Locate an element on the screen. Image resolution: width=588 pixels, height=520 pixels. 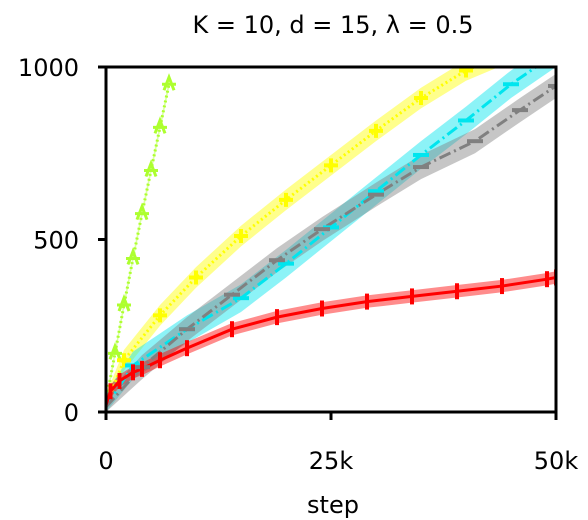
y-tick-label: 500 is located at coordinates (56, 241).